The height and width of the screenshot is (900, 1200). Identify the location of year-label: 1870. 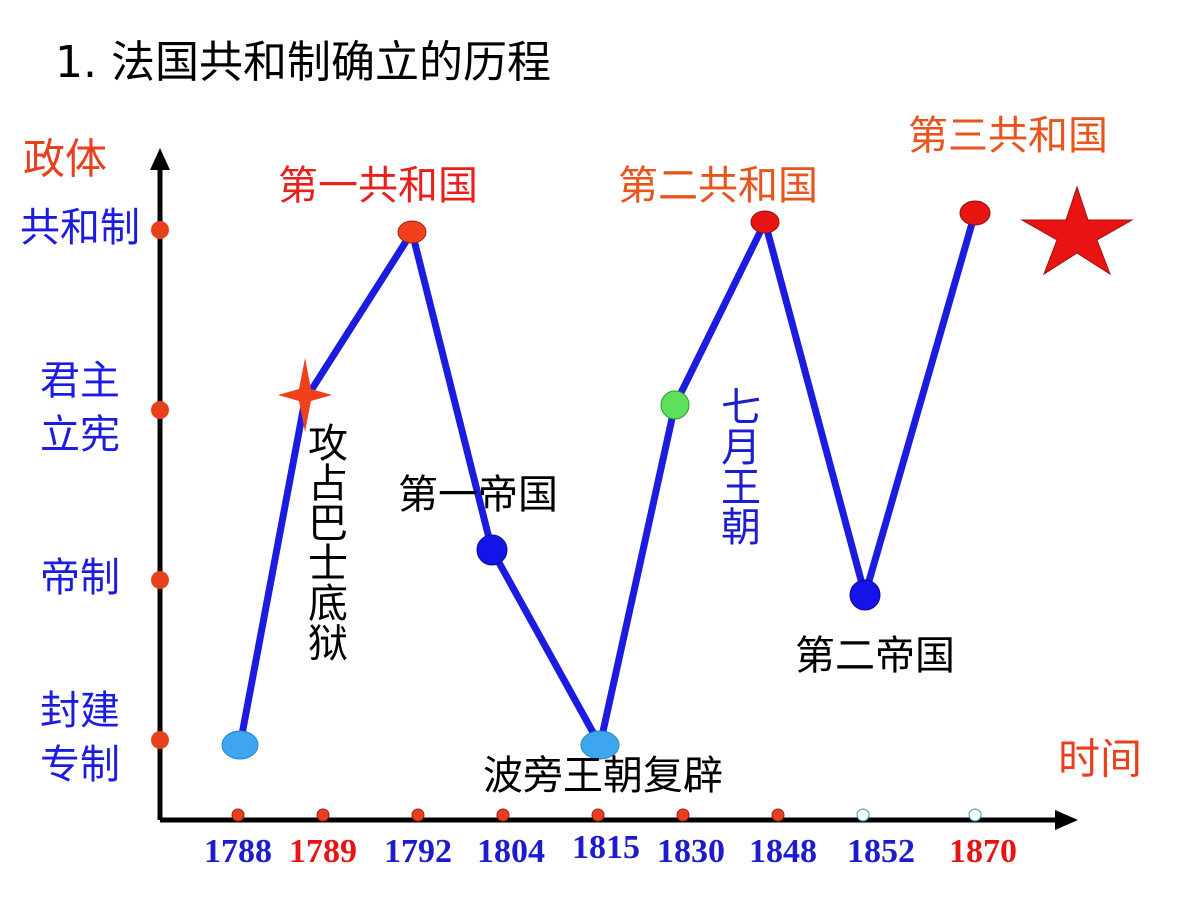
(983, 851).